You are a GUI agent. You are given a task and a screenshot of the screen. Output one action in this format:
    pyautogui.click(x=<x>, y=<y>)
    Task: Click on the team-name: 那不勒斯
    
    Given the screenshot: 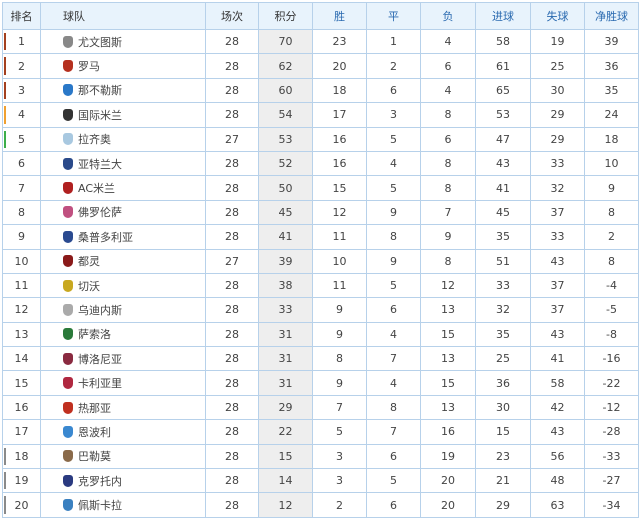 What is the action you would take?
    pyautogui.click(x=100, y=91)
    